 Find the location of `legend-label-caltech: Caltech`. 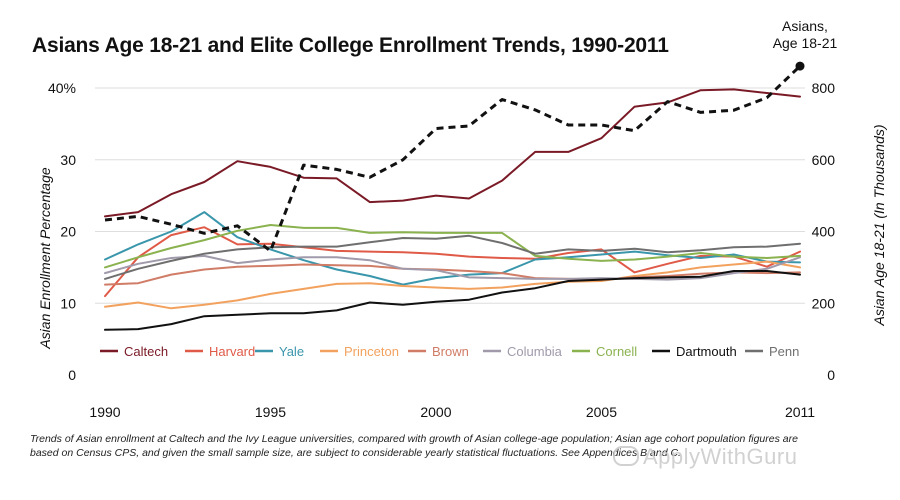

legend-label-caltech: Caltech is located at coordinates (146, 351).